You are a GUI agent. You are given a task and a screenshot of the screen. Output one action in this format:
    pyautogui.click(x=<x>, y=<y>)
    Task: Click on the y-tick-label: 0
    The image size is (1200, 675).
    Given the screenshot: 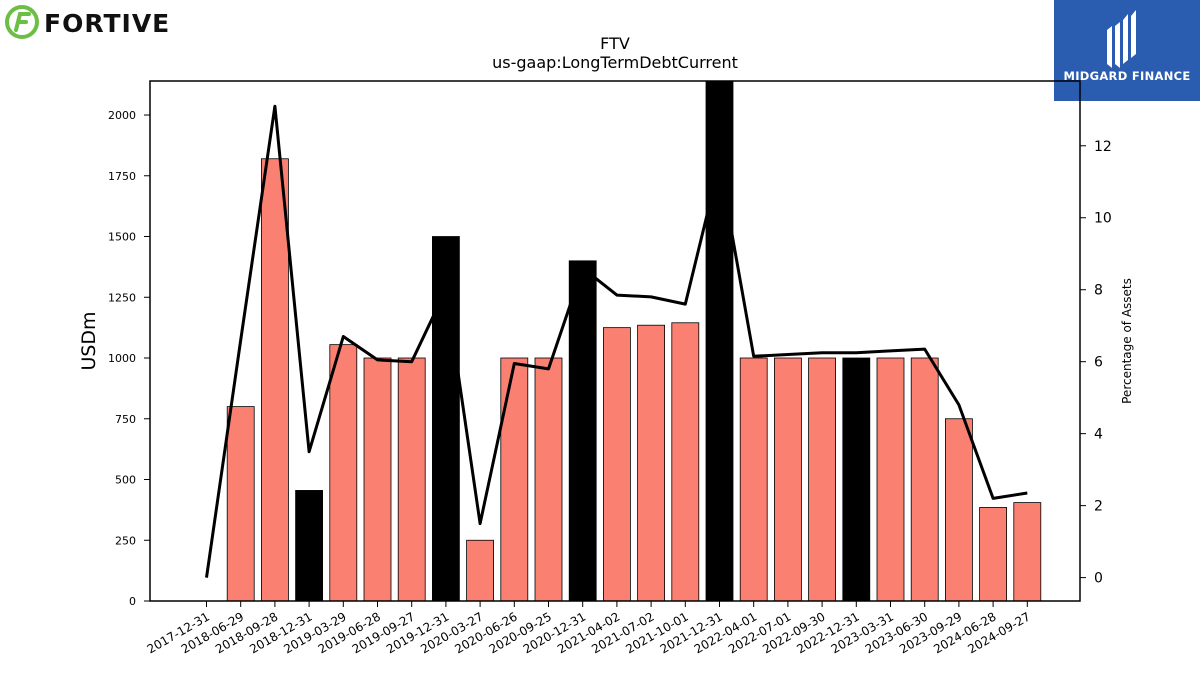 What is the action you would take?
    pyautogui.click(x=132, y=601)
    